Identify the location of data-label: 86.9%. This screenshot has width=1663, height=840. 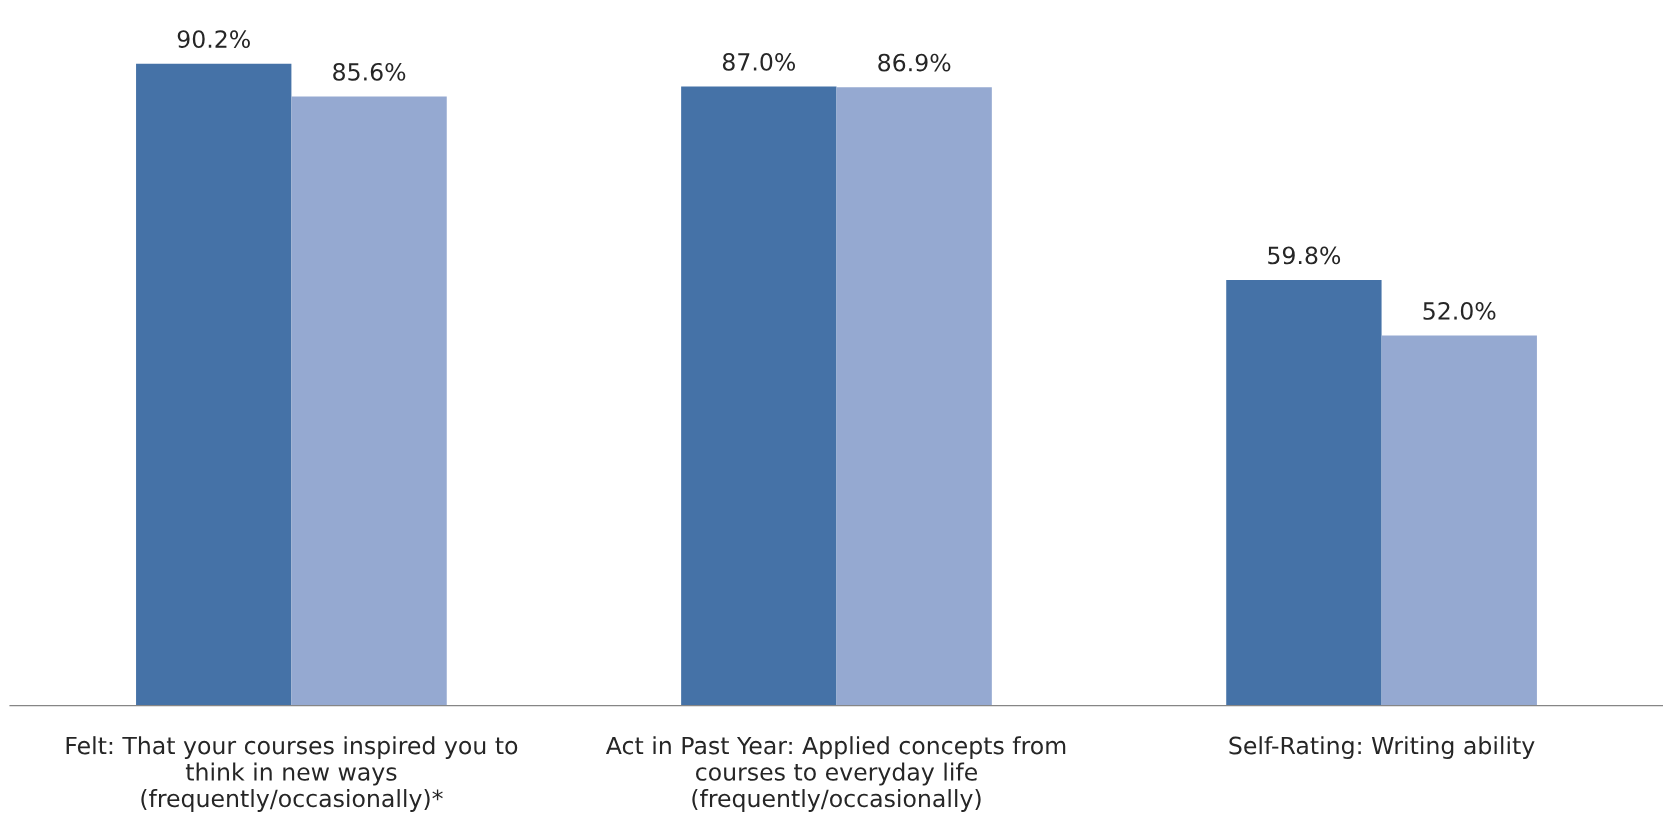
(914, 62).